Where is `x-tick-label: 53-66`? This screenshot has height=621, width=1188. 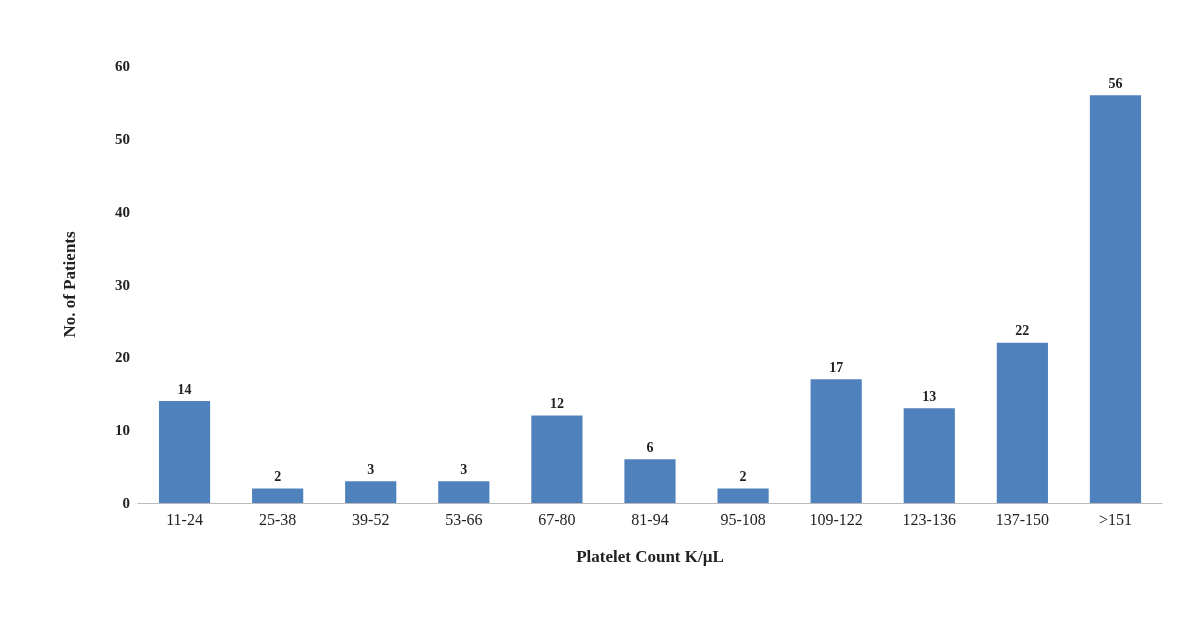
x-tick-label: 53-66 is located at coordinates (464, 519).